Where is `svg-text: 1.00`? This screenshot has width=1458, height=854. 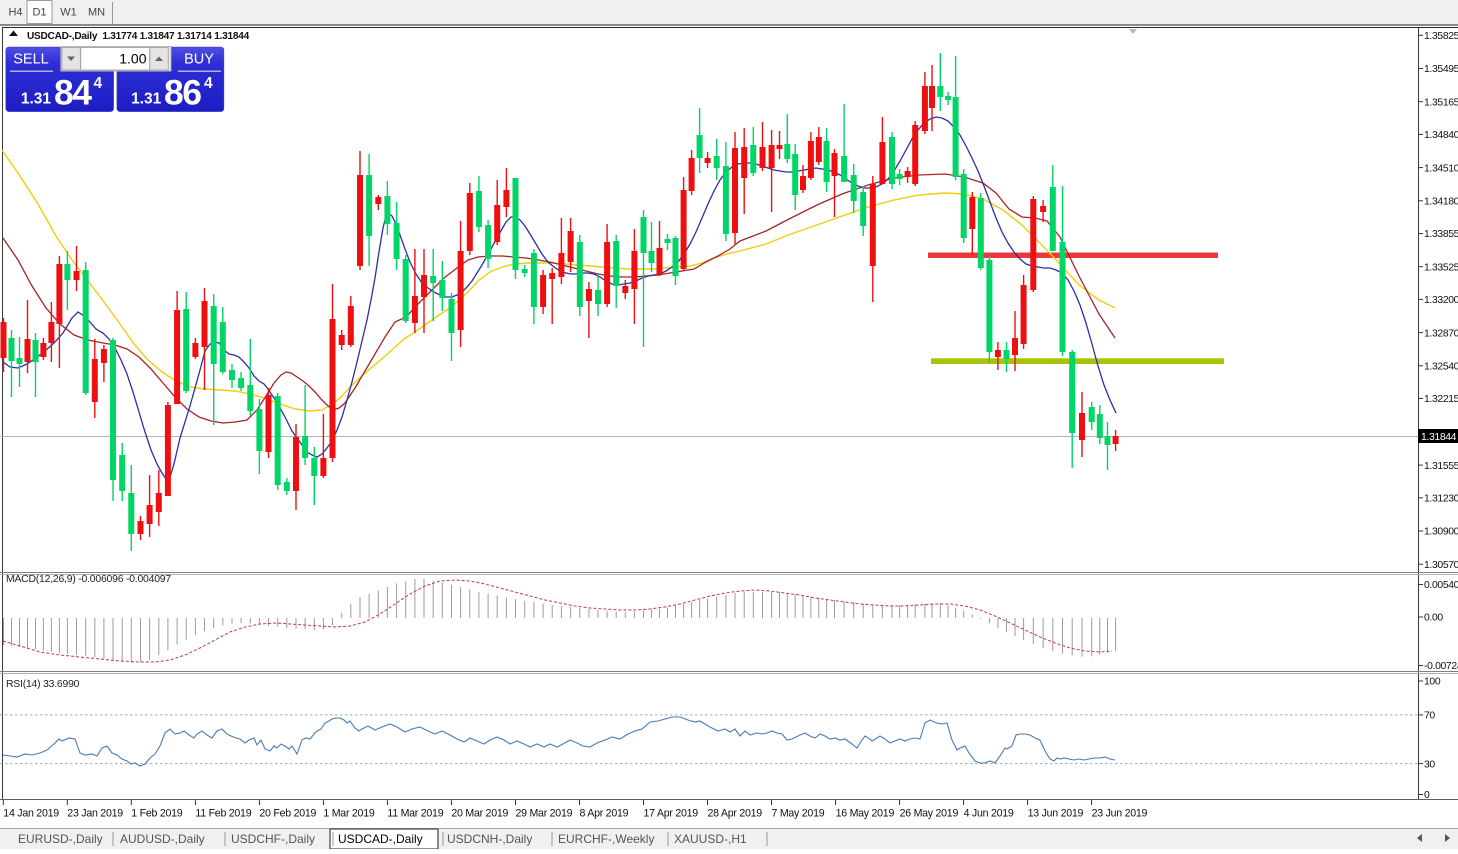 svg-text: 1.00 is located at coordinates (132, 59).